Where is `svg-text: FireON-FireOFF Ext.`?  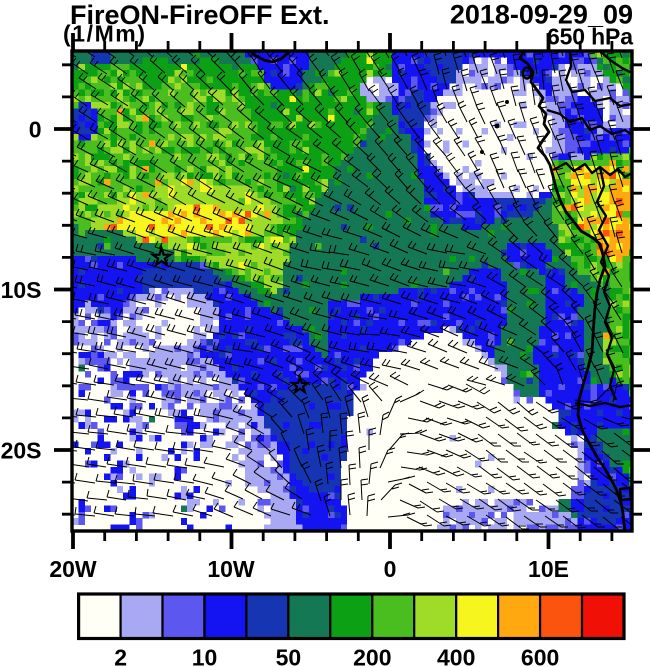 svg-text: FireON-FireOFF Ext. is located at coordinates (200, 15).